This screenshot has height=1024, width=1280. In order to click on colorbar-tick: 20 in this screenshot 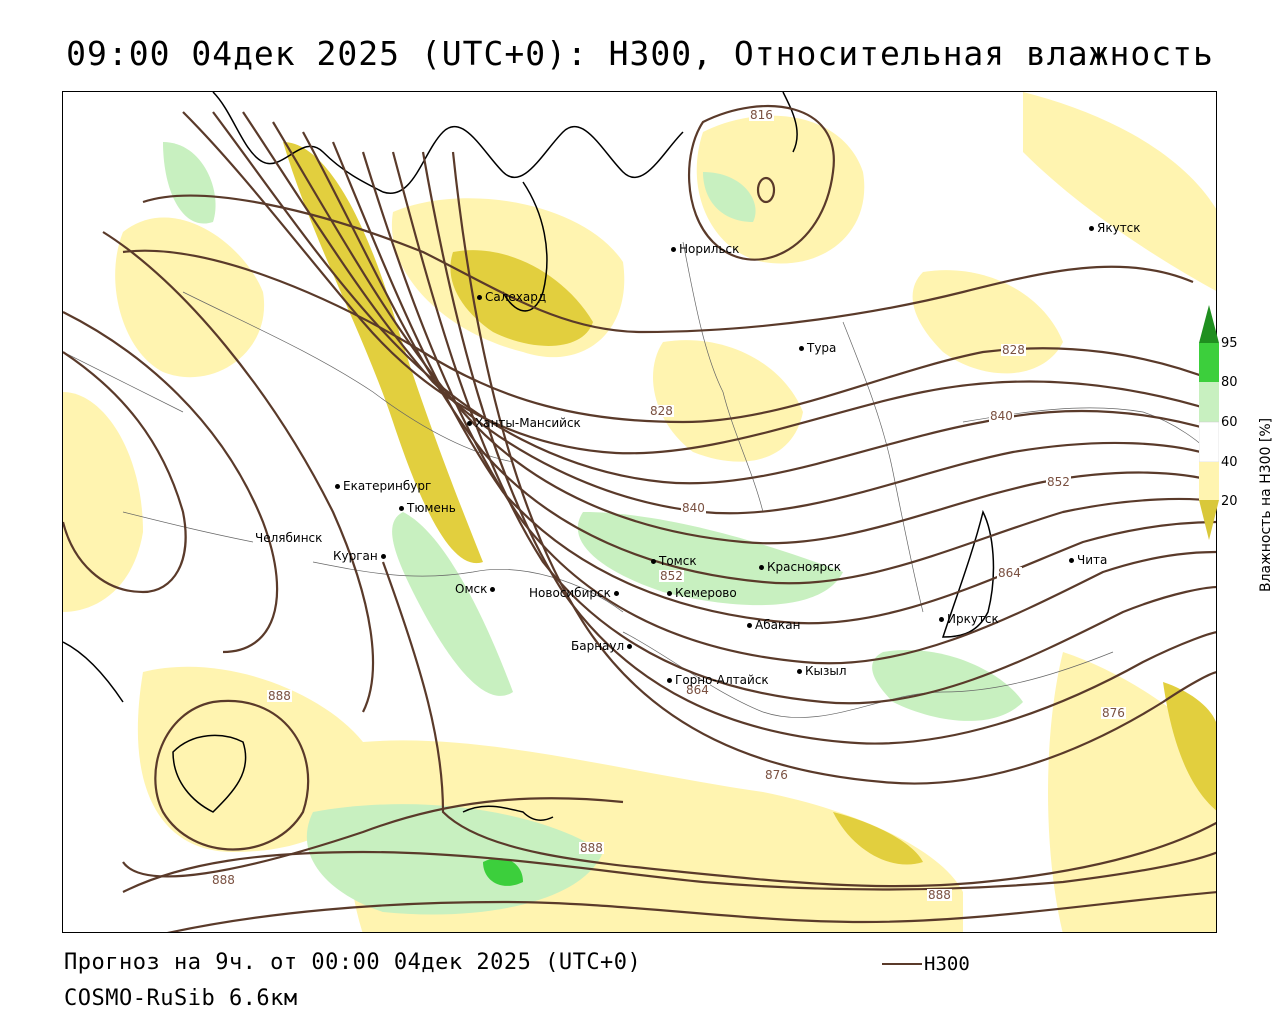, I will do `click(1229, 501)`.